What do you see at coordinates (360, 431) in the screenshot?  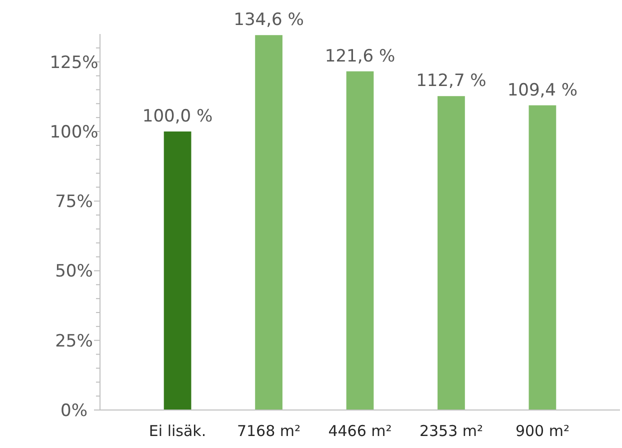 I see `x-tick-label: 4466 m²` at bounding box center [360, 431].